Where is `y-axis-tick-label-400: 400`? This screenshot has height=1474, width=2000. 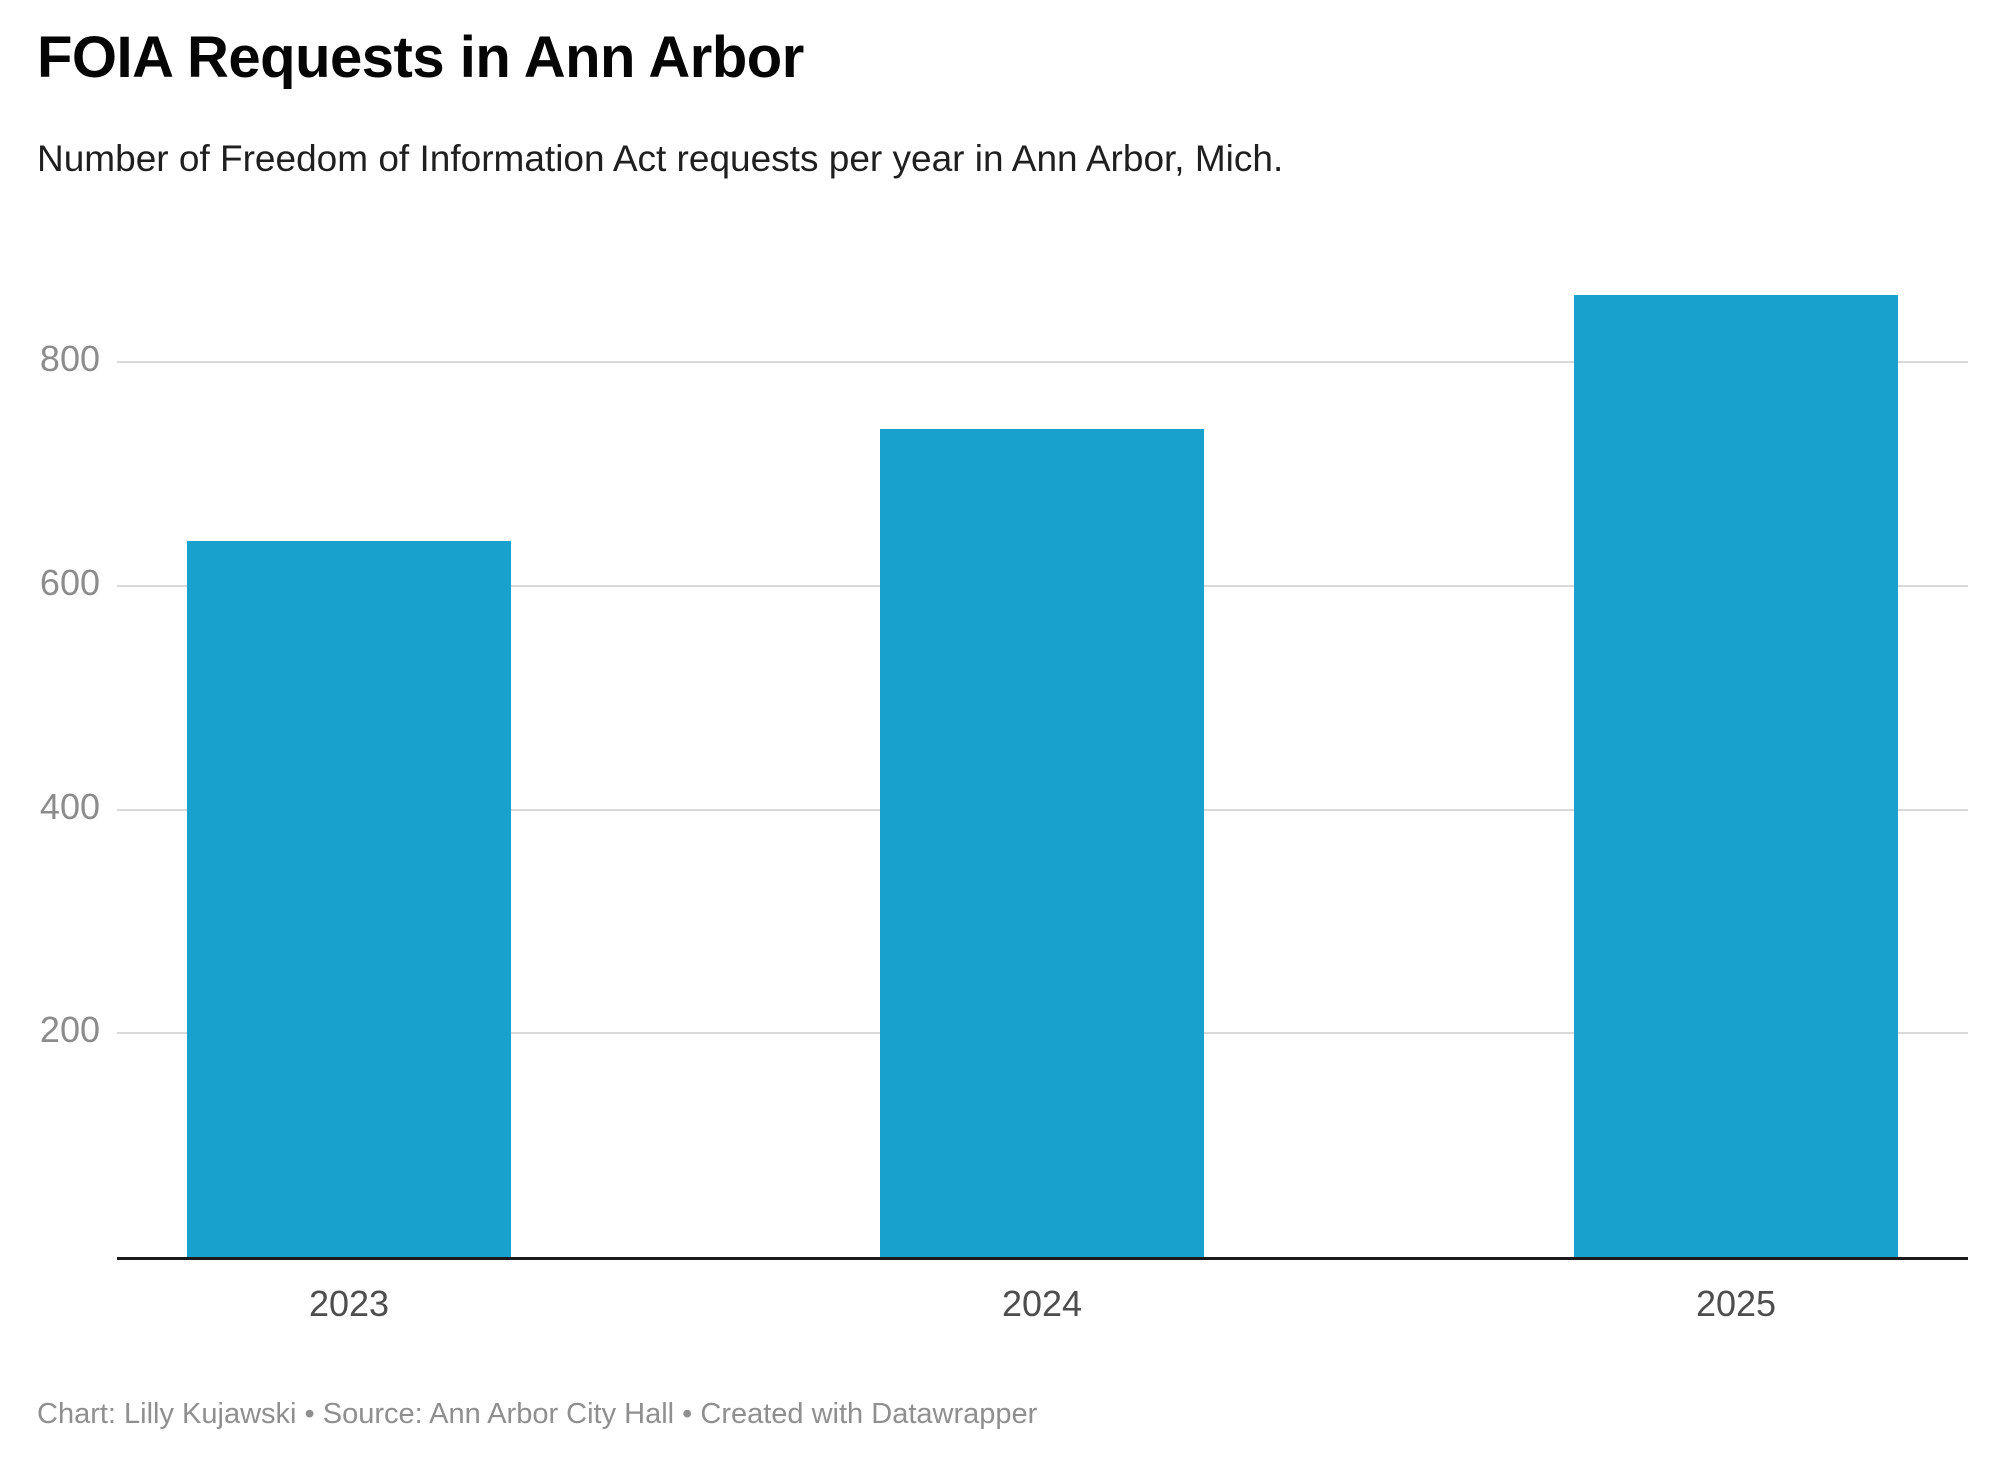 y-axis-tick-label-400: 400 is located at coordinates (69, 806).